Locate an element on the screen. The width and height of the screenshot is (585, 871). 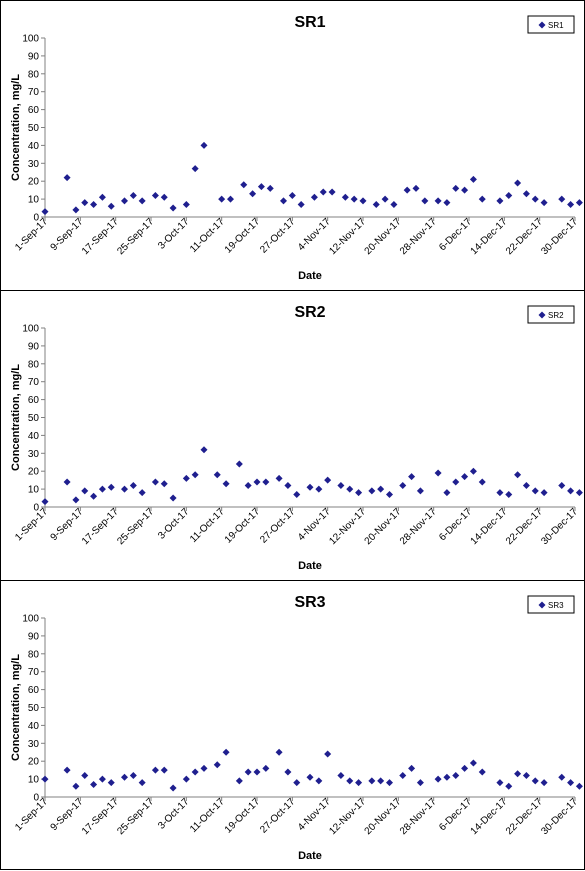
y-tick-label: 20 is located at coordinates (34, 472).